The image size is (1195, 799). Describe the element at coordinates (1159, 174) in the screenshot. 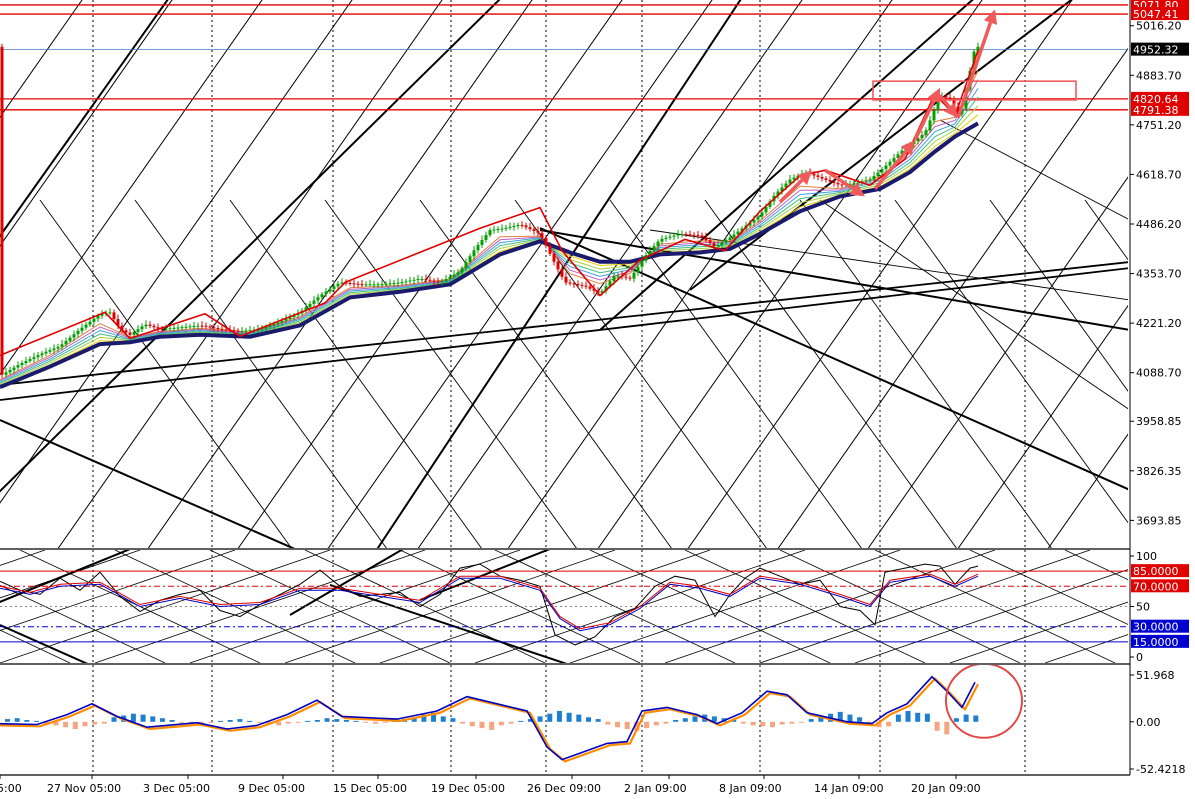

I see `price-tick-label: 4618.70` at that location.